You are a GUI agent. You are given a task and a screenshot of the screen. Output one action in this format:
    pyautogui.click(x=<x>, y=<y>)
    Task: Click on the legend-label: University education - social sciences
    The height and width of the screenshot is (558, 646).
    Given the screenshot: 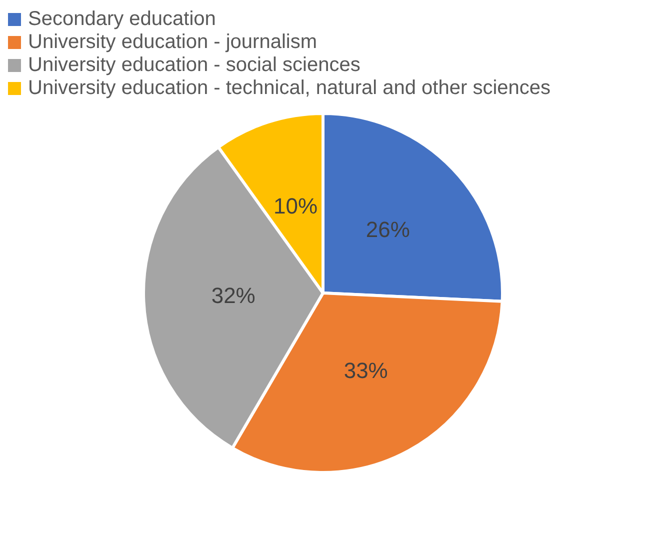 What is the action you would take?
    pyautogui.click(x=194, y=65)
    